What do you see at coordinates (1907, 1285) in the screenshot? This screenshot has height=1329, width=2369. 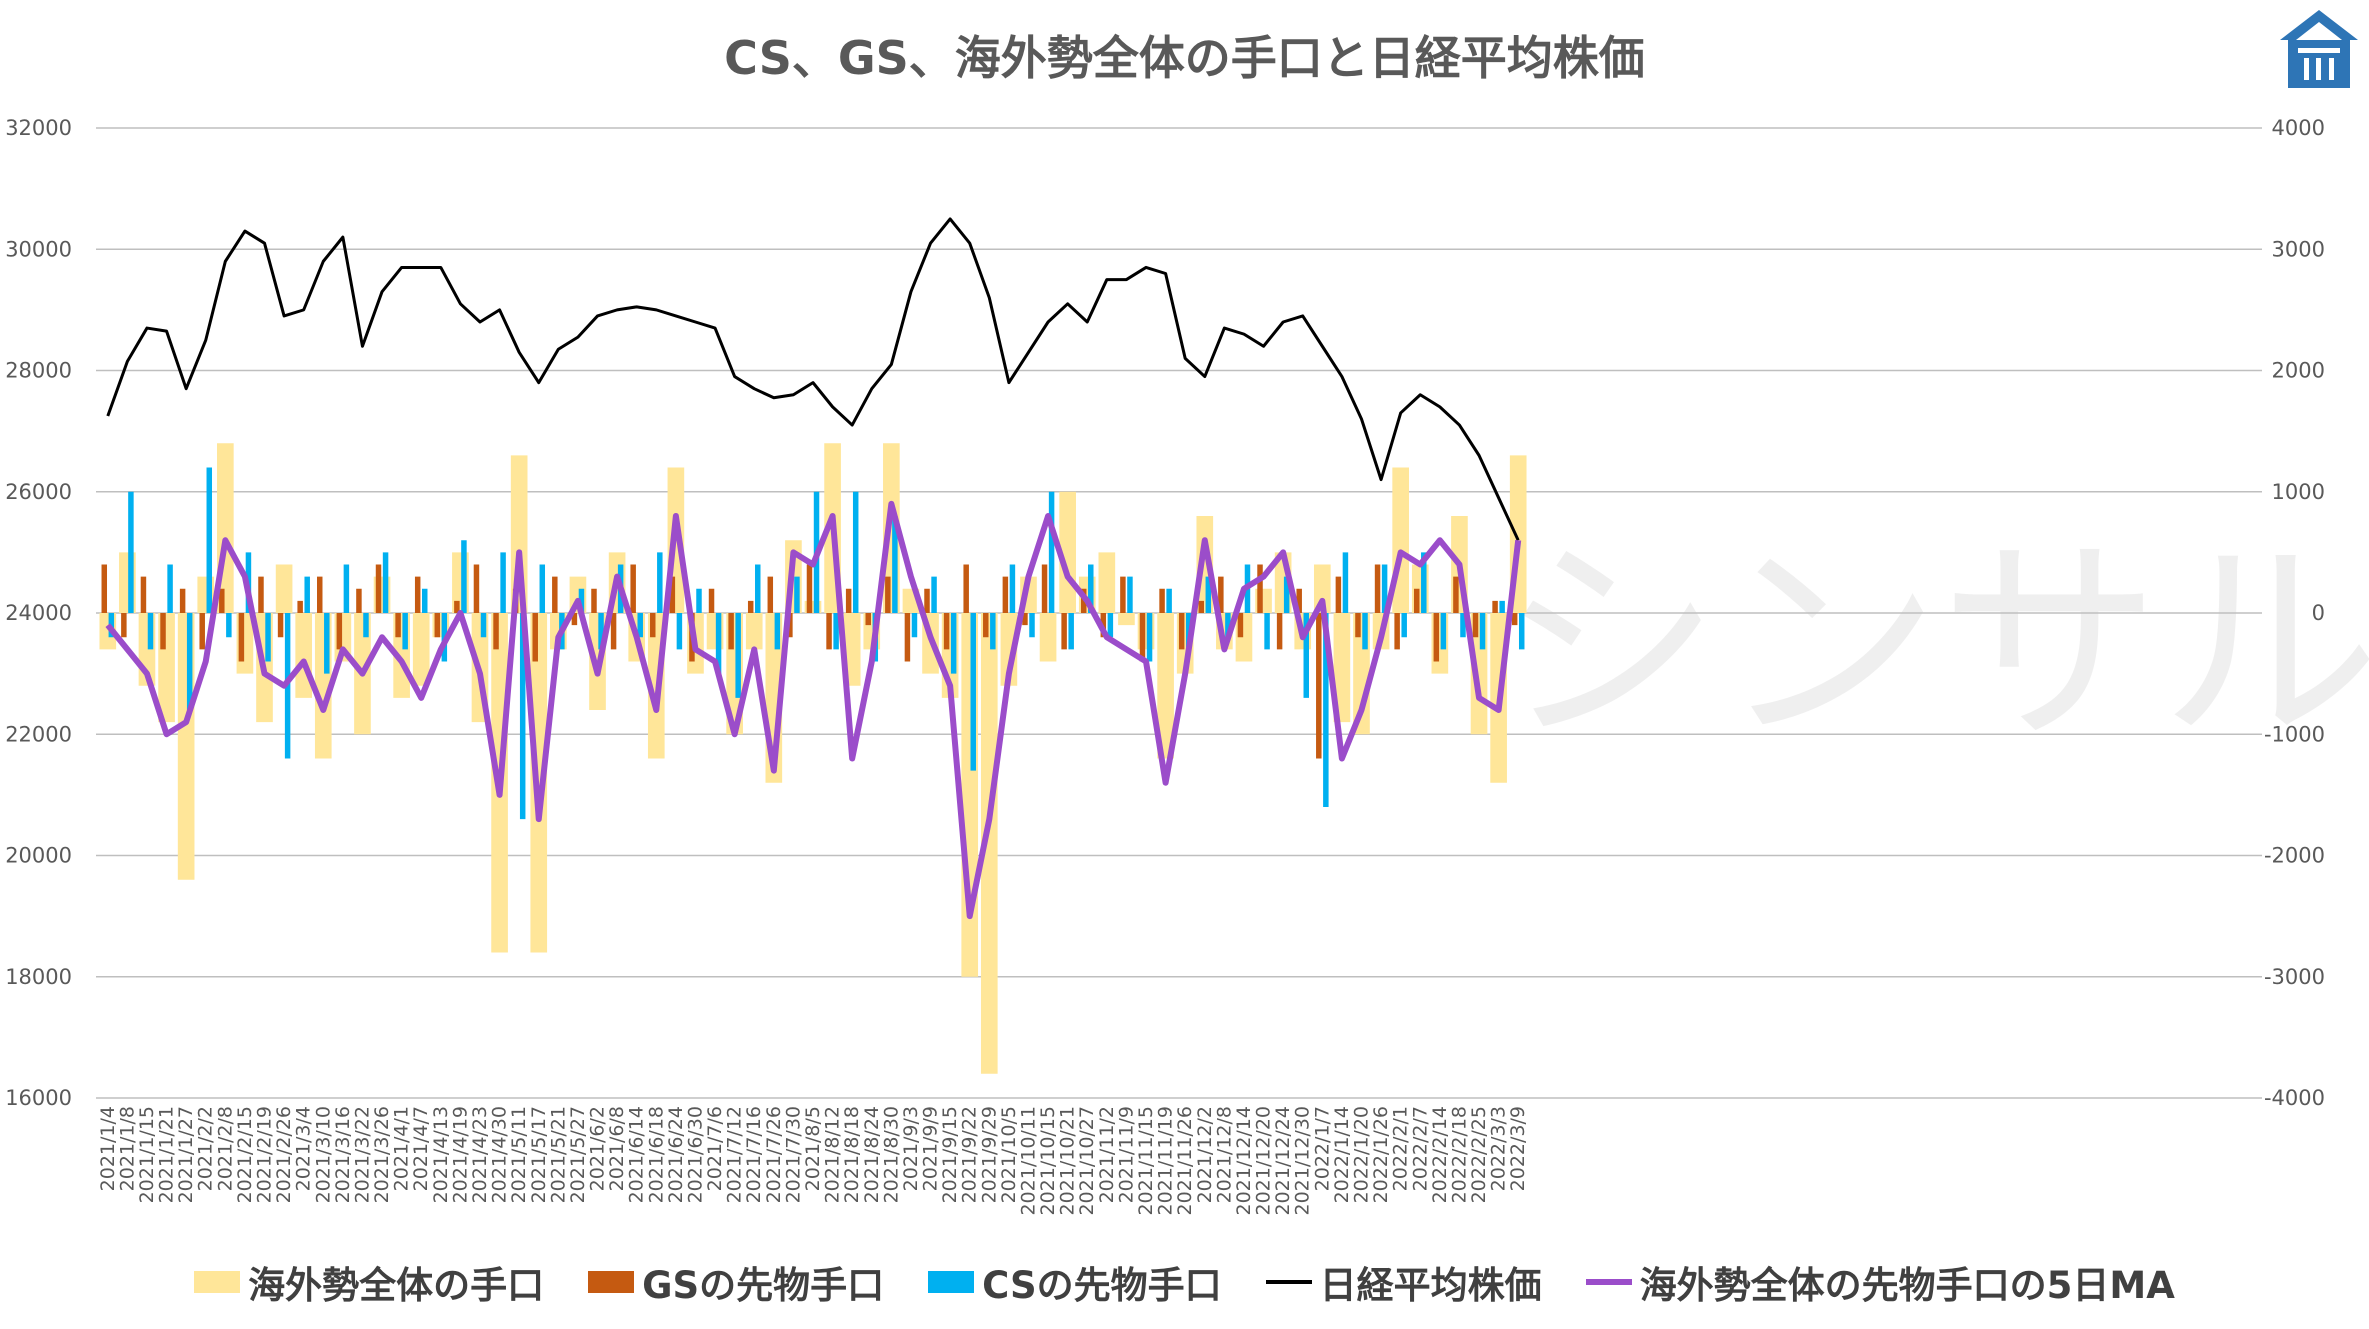 I see `legend-label: 海外勢全体の先物手口の5日MA` at bounding box center [1907, 1285].